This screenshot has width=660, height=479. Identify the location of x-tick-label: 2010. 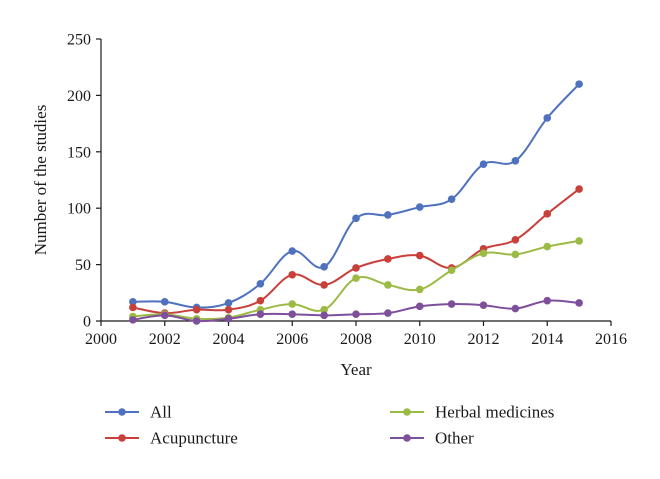
(420, 339).